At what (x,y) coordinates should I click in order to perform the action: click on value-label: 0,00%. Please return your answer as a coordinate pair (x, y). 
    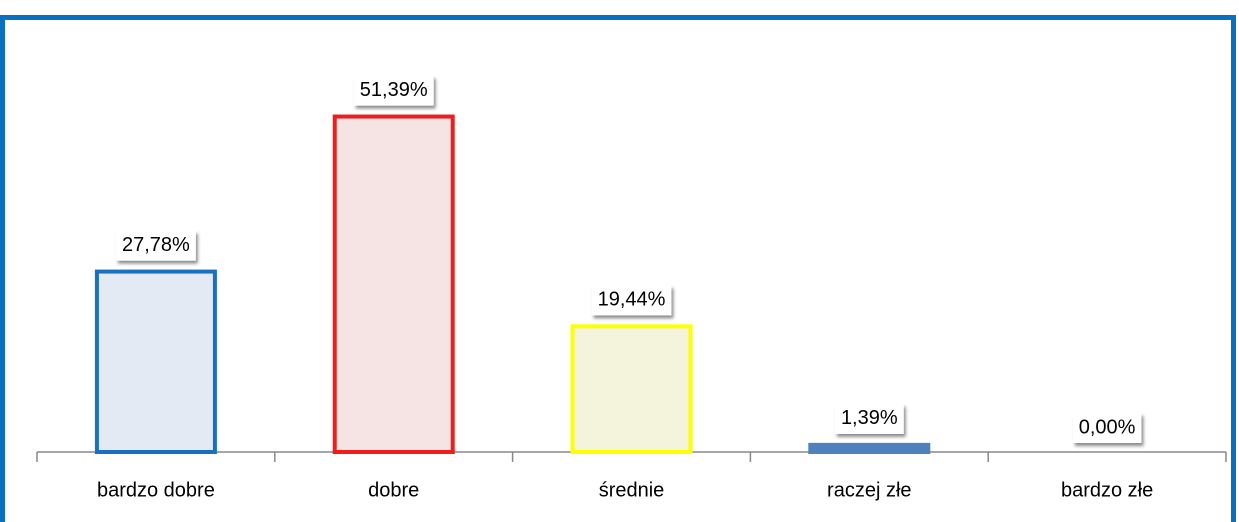
    Looking at the image, I should click on (1107, 427).